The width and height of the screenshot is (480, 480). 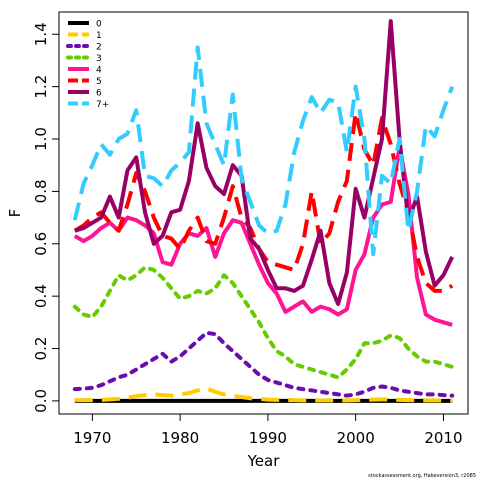 I want to click on legend-label-6: 6, so click(x=99, y=94).